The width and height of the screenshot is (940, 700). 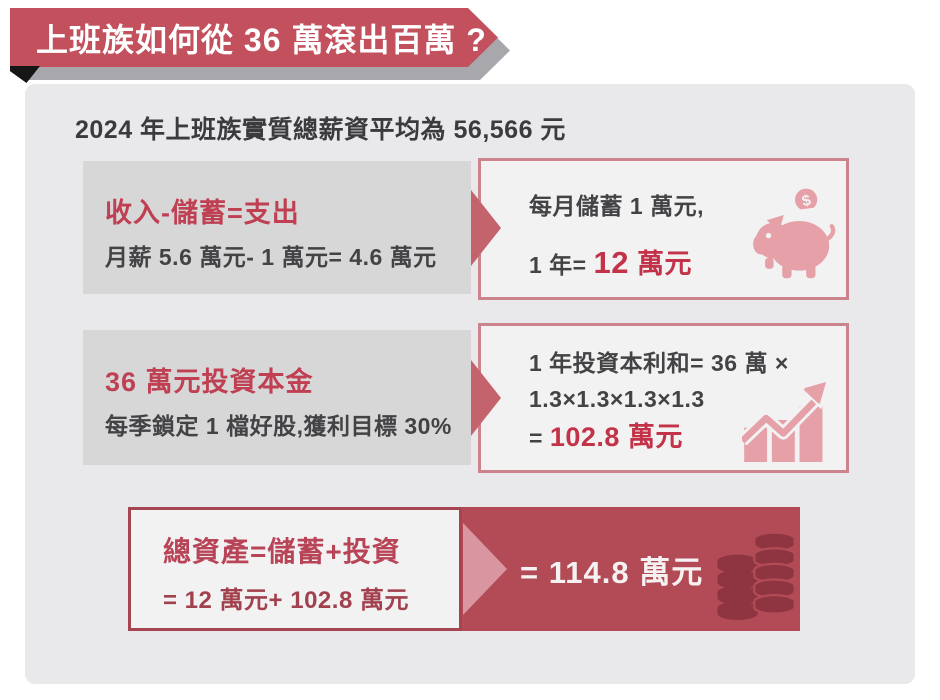 I want to click on invest-line3-prefix: =, so click(x=539, y=438).